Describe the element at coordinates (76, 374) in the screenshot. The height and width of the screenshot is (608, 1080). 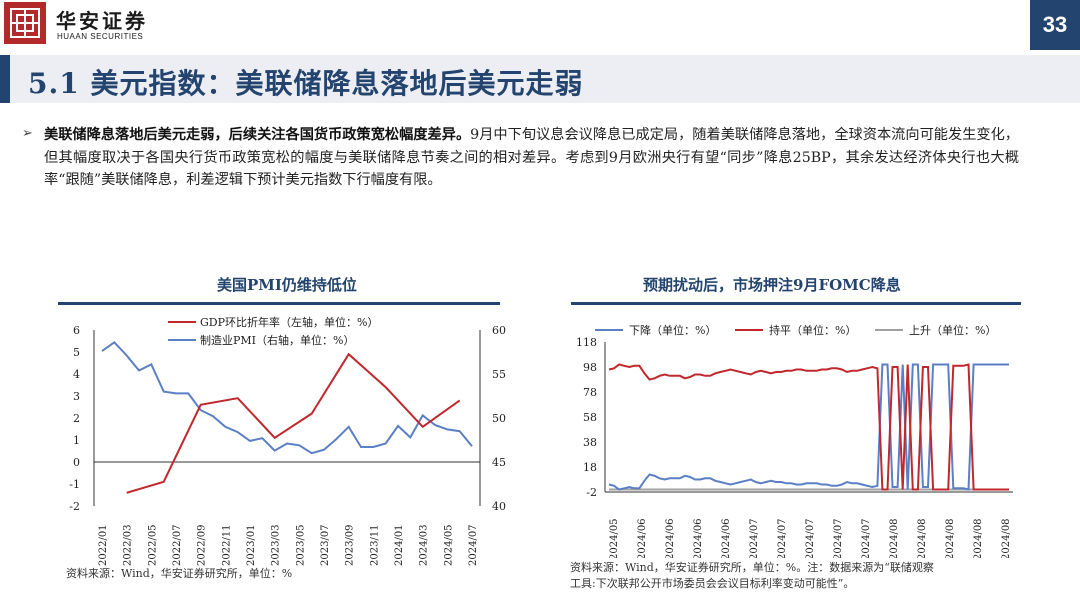
I see `left-y-tick-label: 4` at that location.